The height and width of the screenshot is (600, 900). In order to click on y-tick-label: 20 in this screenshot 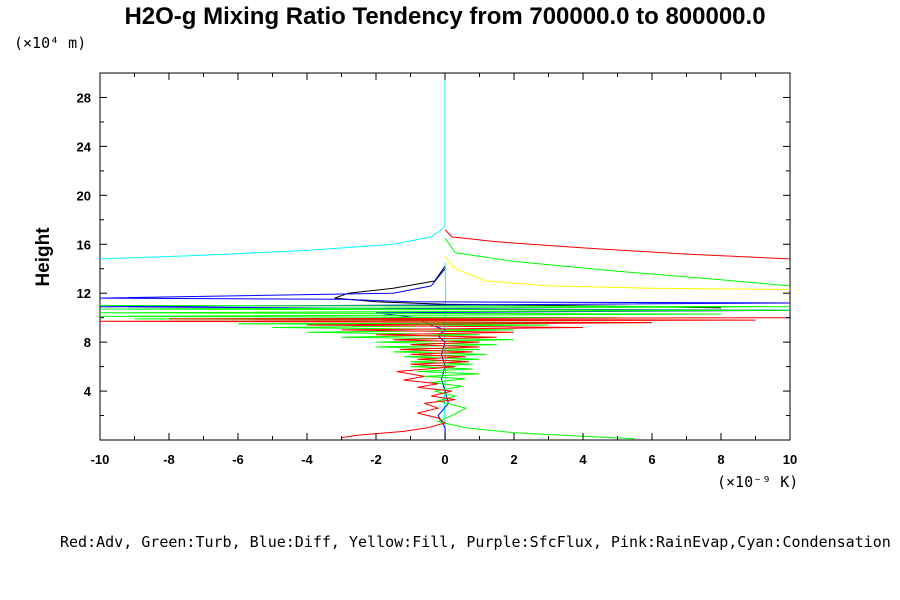, I will do `click(84, 195)`.